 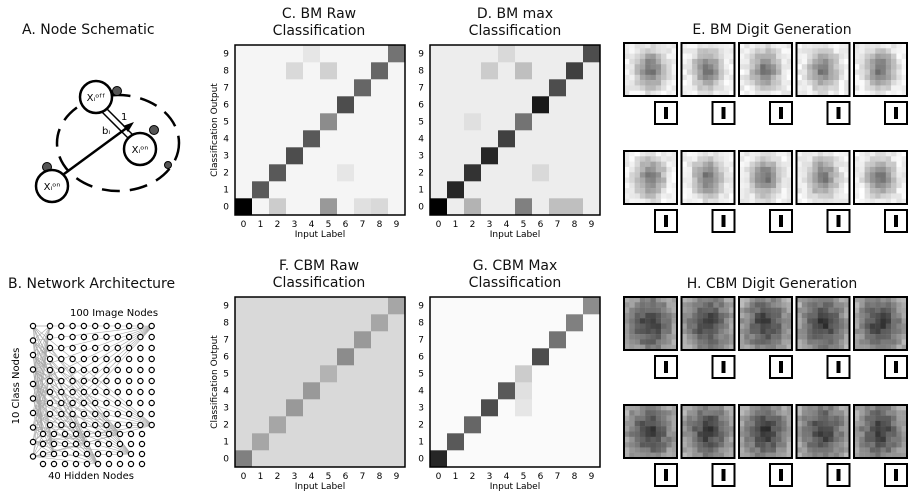 What do you see at coordinates (346, 225) in the screenshot?
I see `x-tick-label: 6` at bounding box center [346, 225].